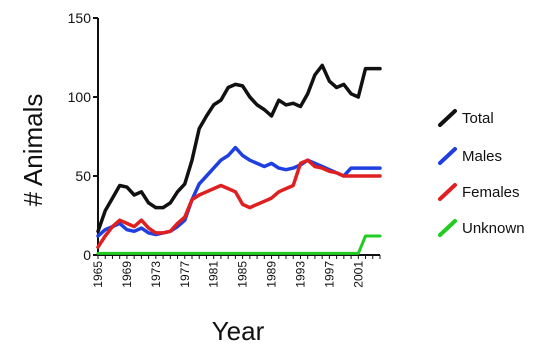  Describe the element at coordinates (447, 228) in the screenshot. I see `legend-swatch-unknown` at that location.